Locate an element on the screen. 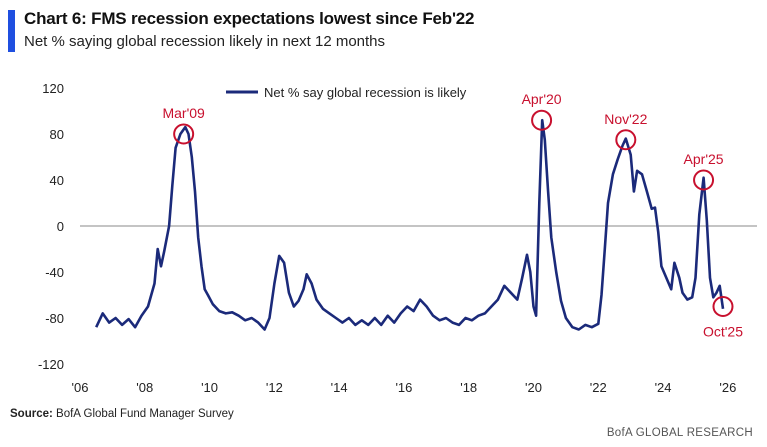  source-label: Source: is located at coordinates (31, 414).